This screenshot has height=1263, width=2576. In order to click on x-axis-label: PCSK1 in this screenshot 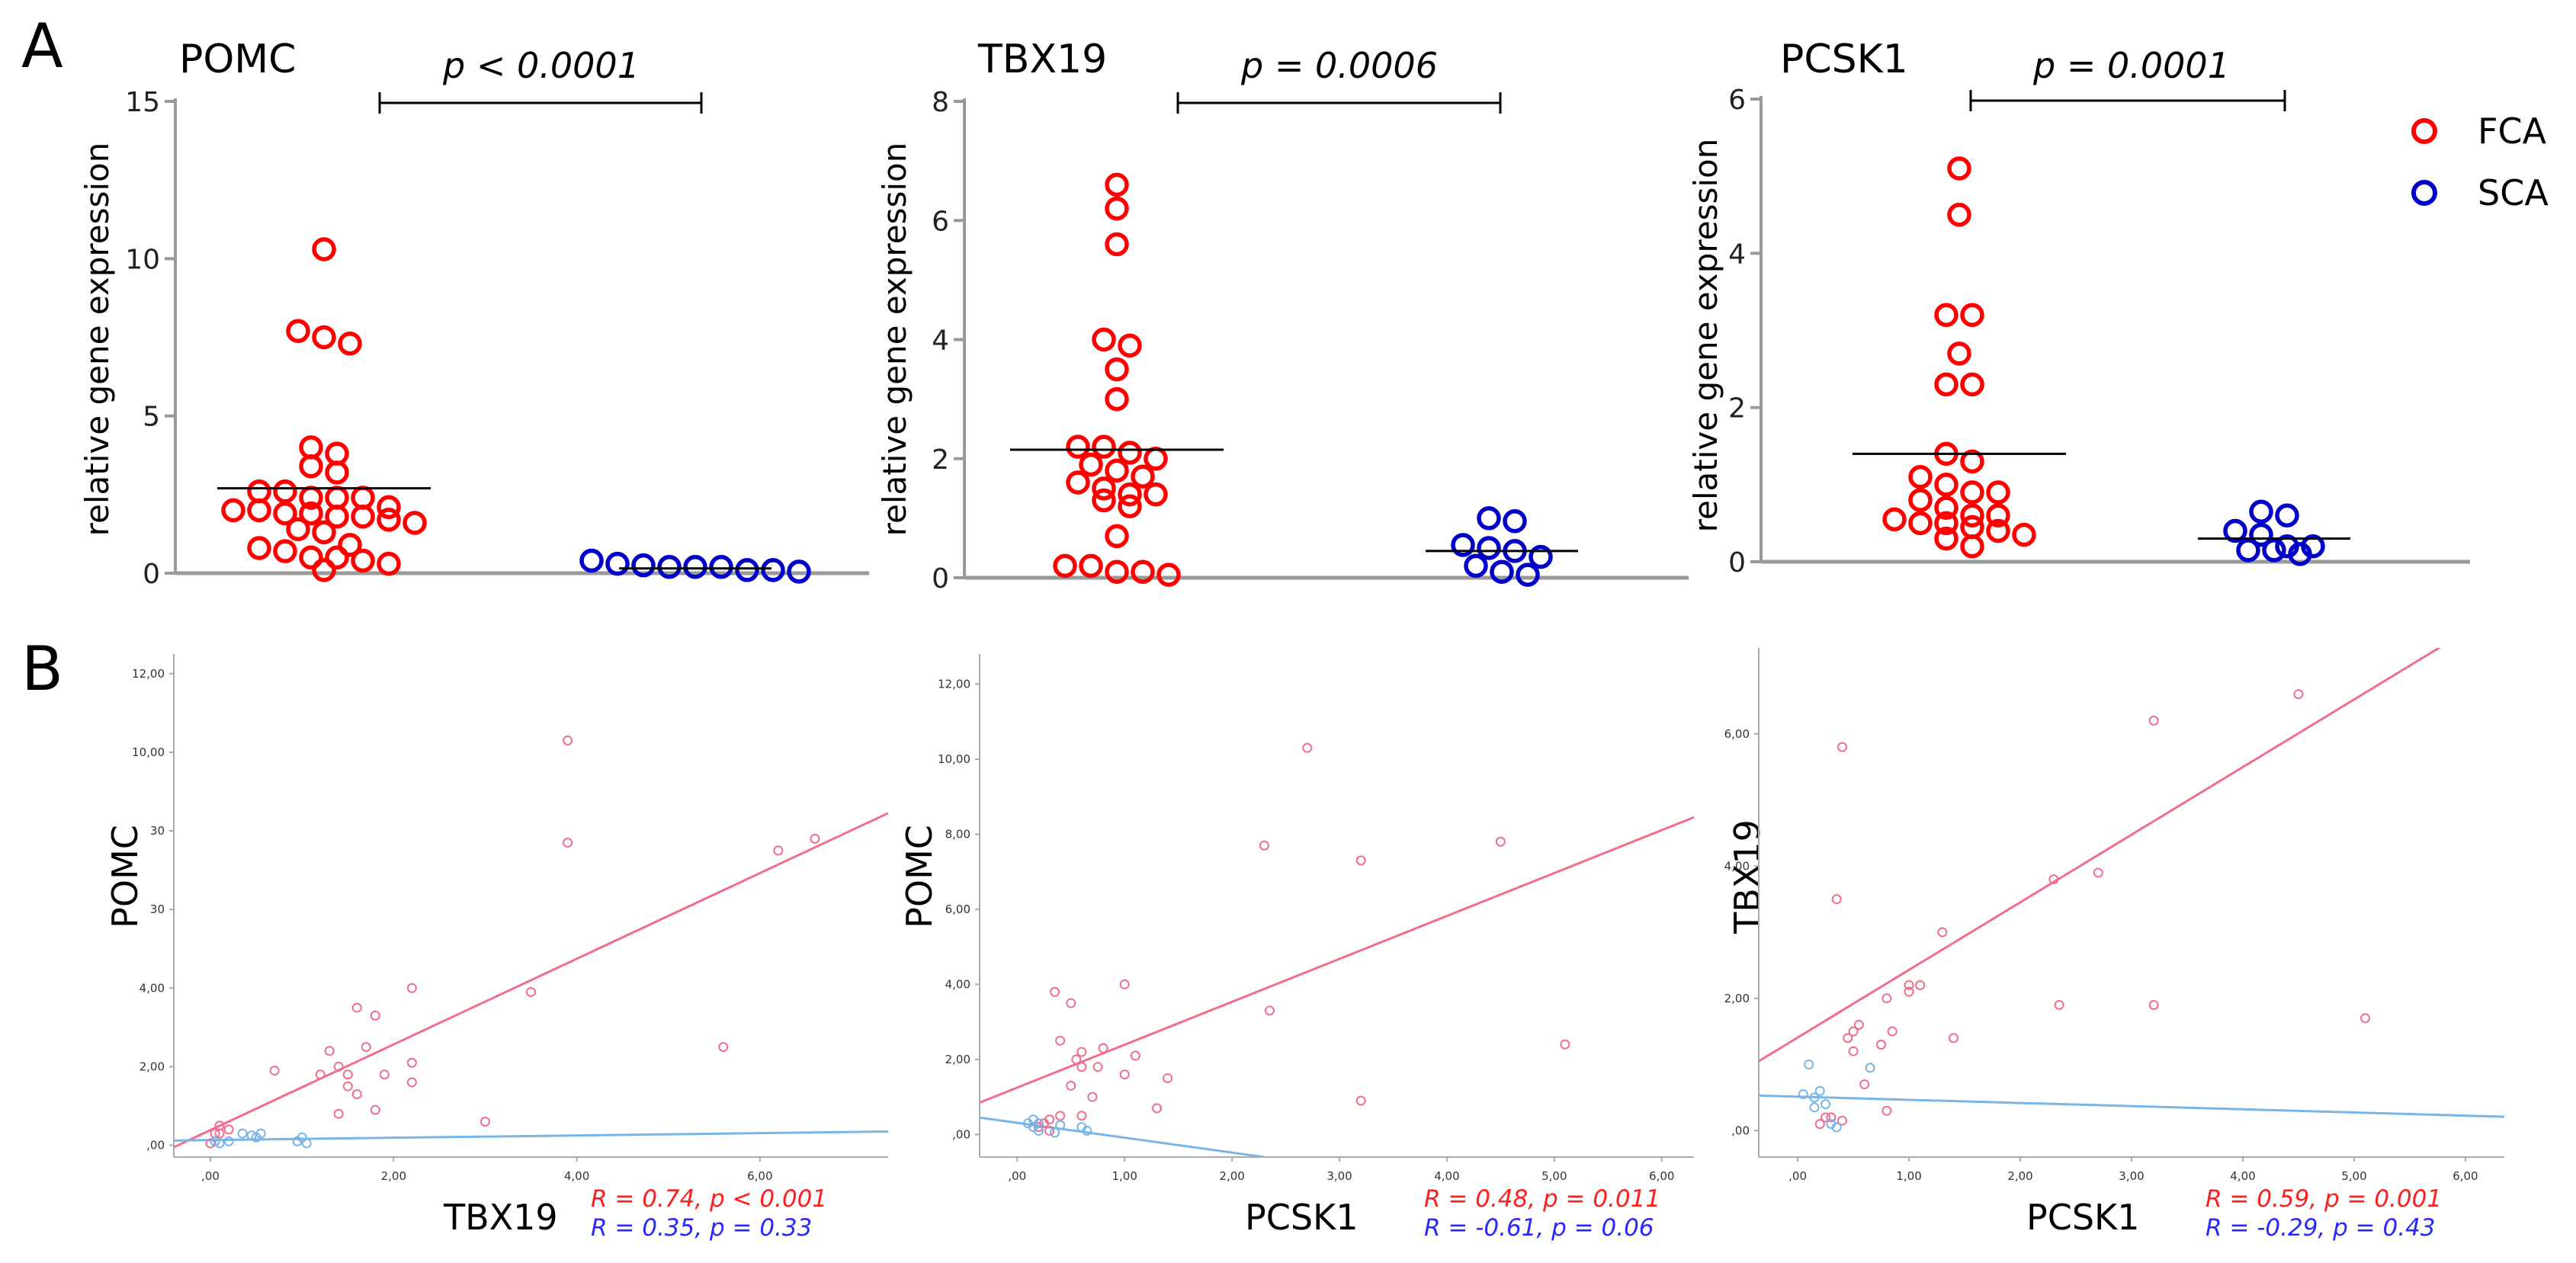, I will do `click(2083, 1217)`.